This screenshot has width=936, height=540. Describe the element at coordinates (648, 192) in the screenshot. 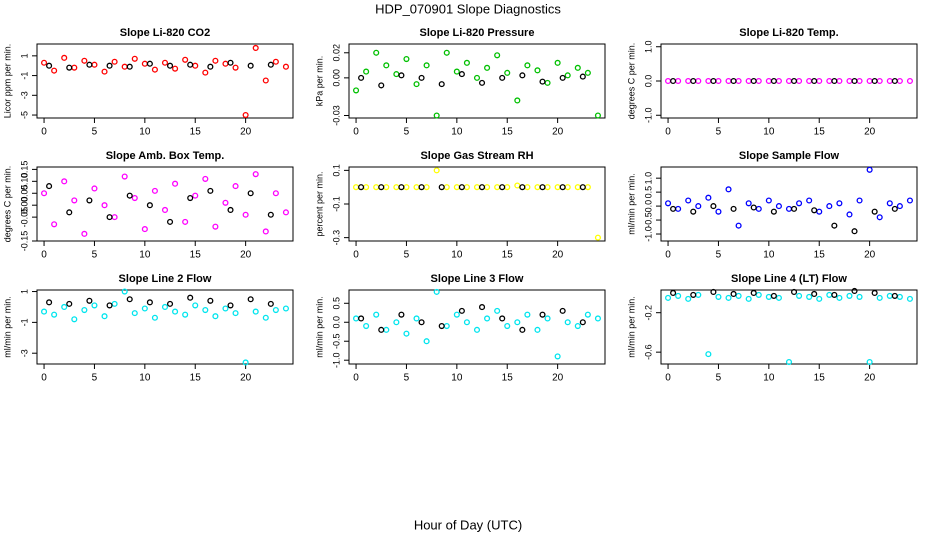

I see `y-tick-label: 0.5` at that location.